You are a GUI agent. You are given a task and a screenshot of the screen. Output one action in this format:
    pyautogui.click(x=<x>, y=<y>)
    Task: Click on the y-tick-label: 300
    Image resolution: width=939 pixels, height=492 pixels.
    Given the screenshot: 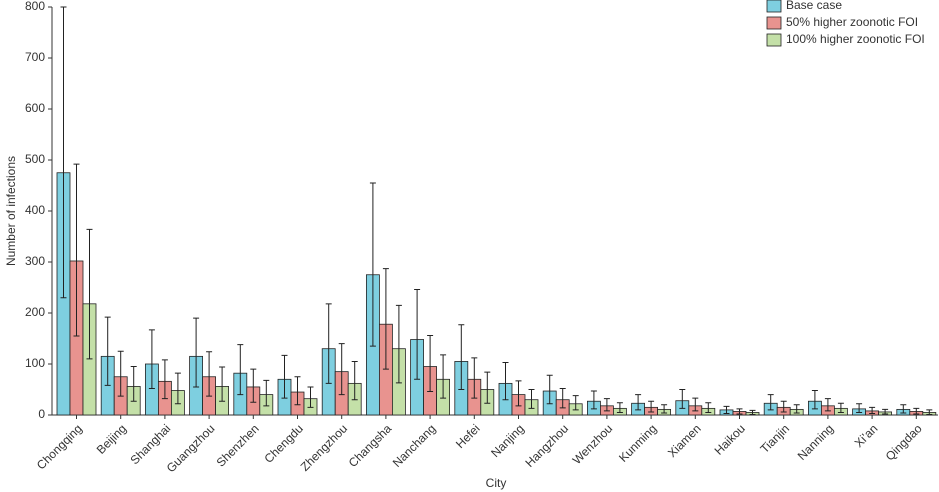 What is the action you would take?
    pyautogui.click(x=35, y=261)
    